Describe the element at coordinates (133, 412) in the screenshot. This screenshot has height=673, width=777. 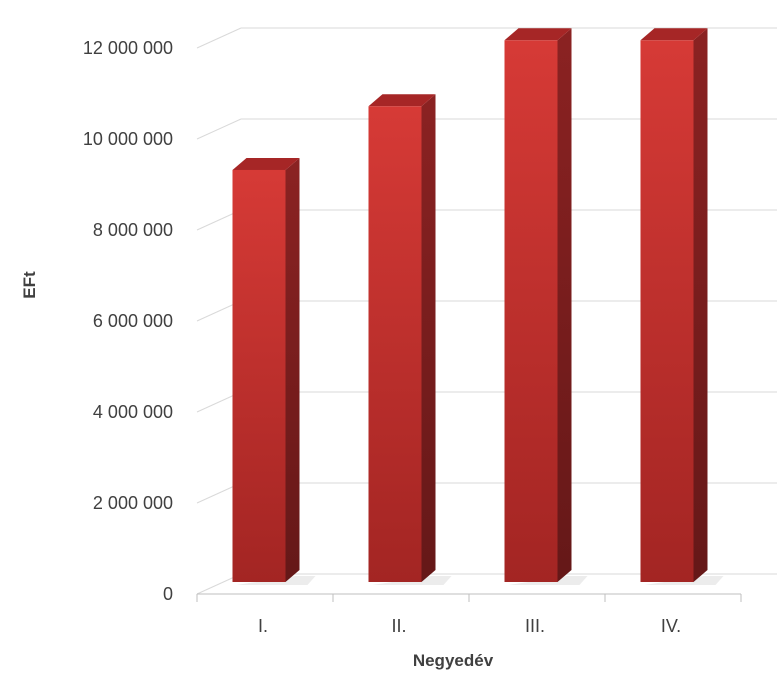
I see `y-tick-label: 4 000 000` at that location.